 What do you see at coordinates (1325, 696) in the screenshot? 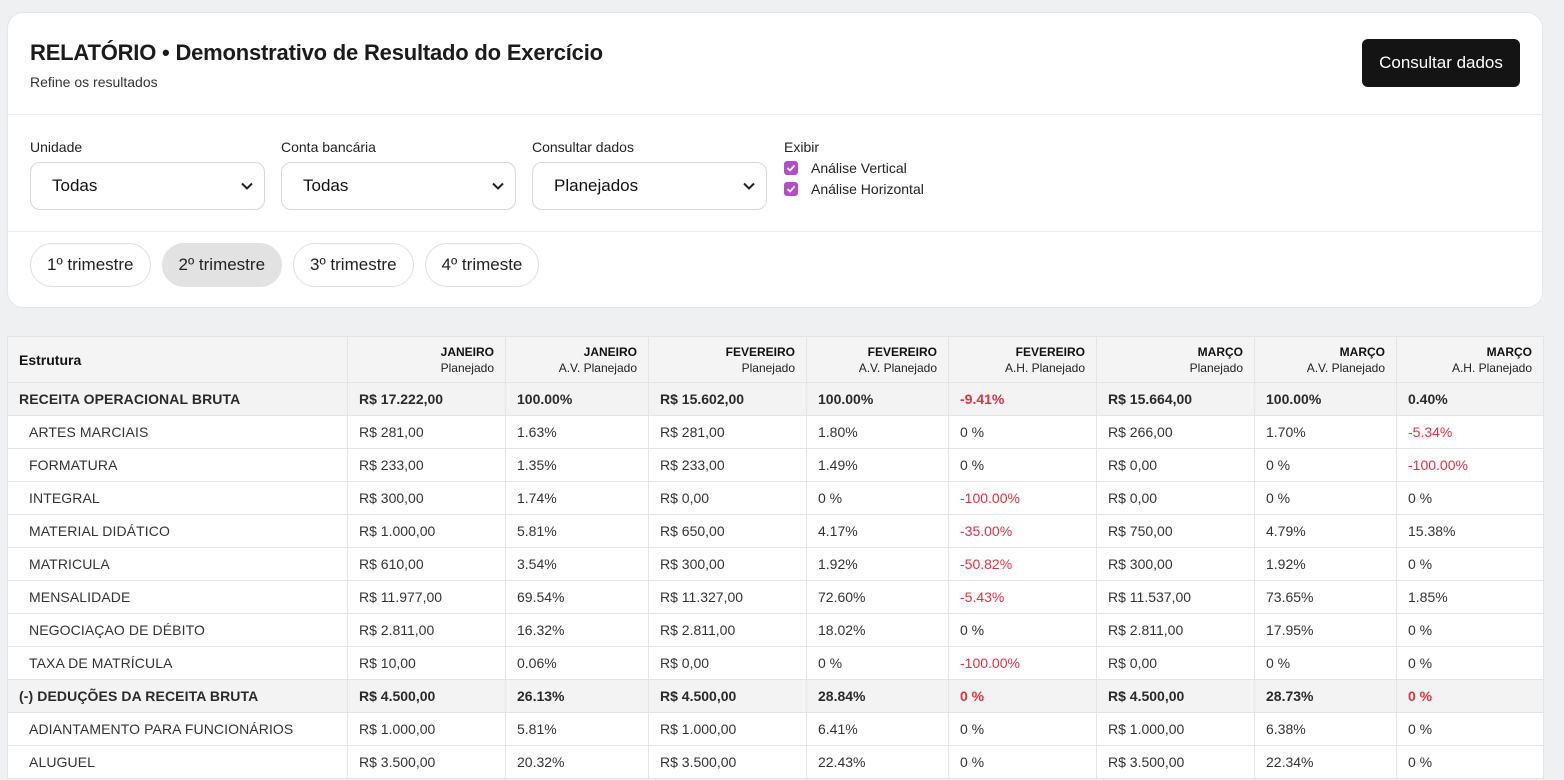
I see `table-cell: 28.73%` at bounding box center [1325, 696].